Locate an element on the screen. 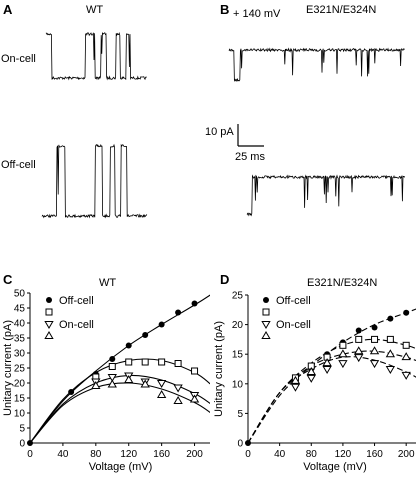 This screenshot has height=477, width=416. panel-c-title: WT is located at coordinates (108, 283).